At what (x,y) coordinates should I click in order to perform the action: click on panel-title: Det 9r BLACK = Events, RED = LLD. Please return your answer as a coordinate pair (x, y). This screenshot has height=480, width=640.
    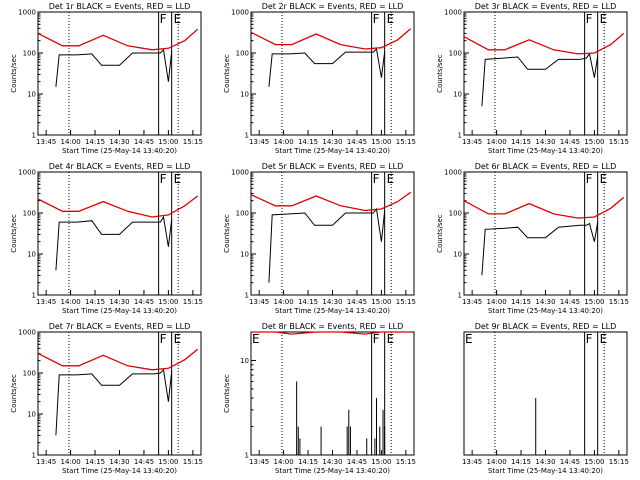
    Looking at the image, I should click on (546, 326).